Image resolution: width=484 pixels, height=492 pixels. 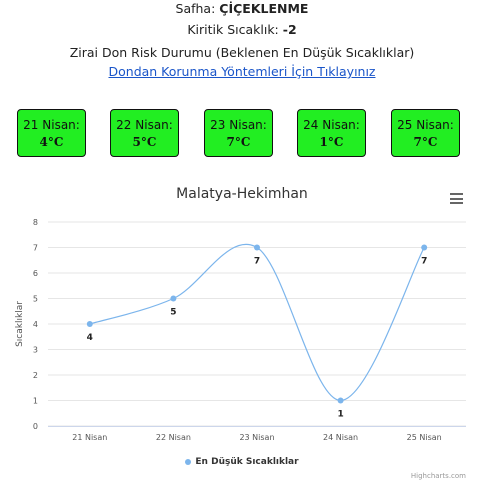 What do you see at coordinates (331, 133) in the screenshot?
I see `day-box-24: 24 Nisan: 1°C` at bounding box center [331, 133].